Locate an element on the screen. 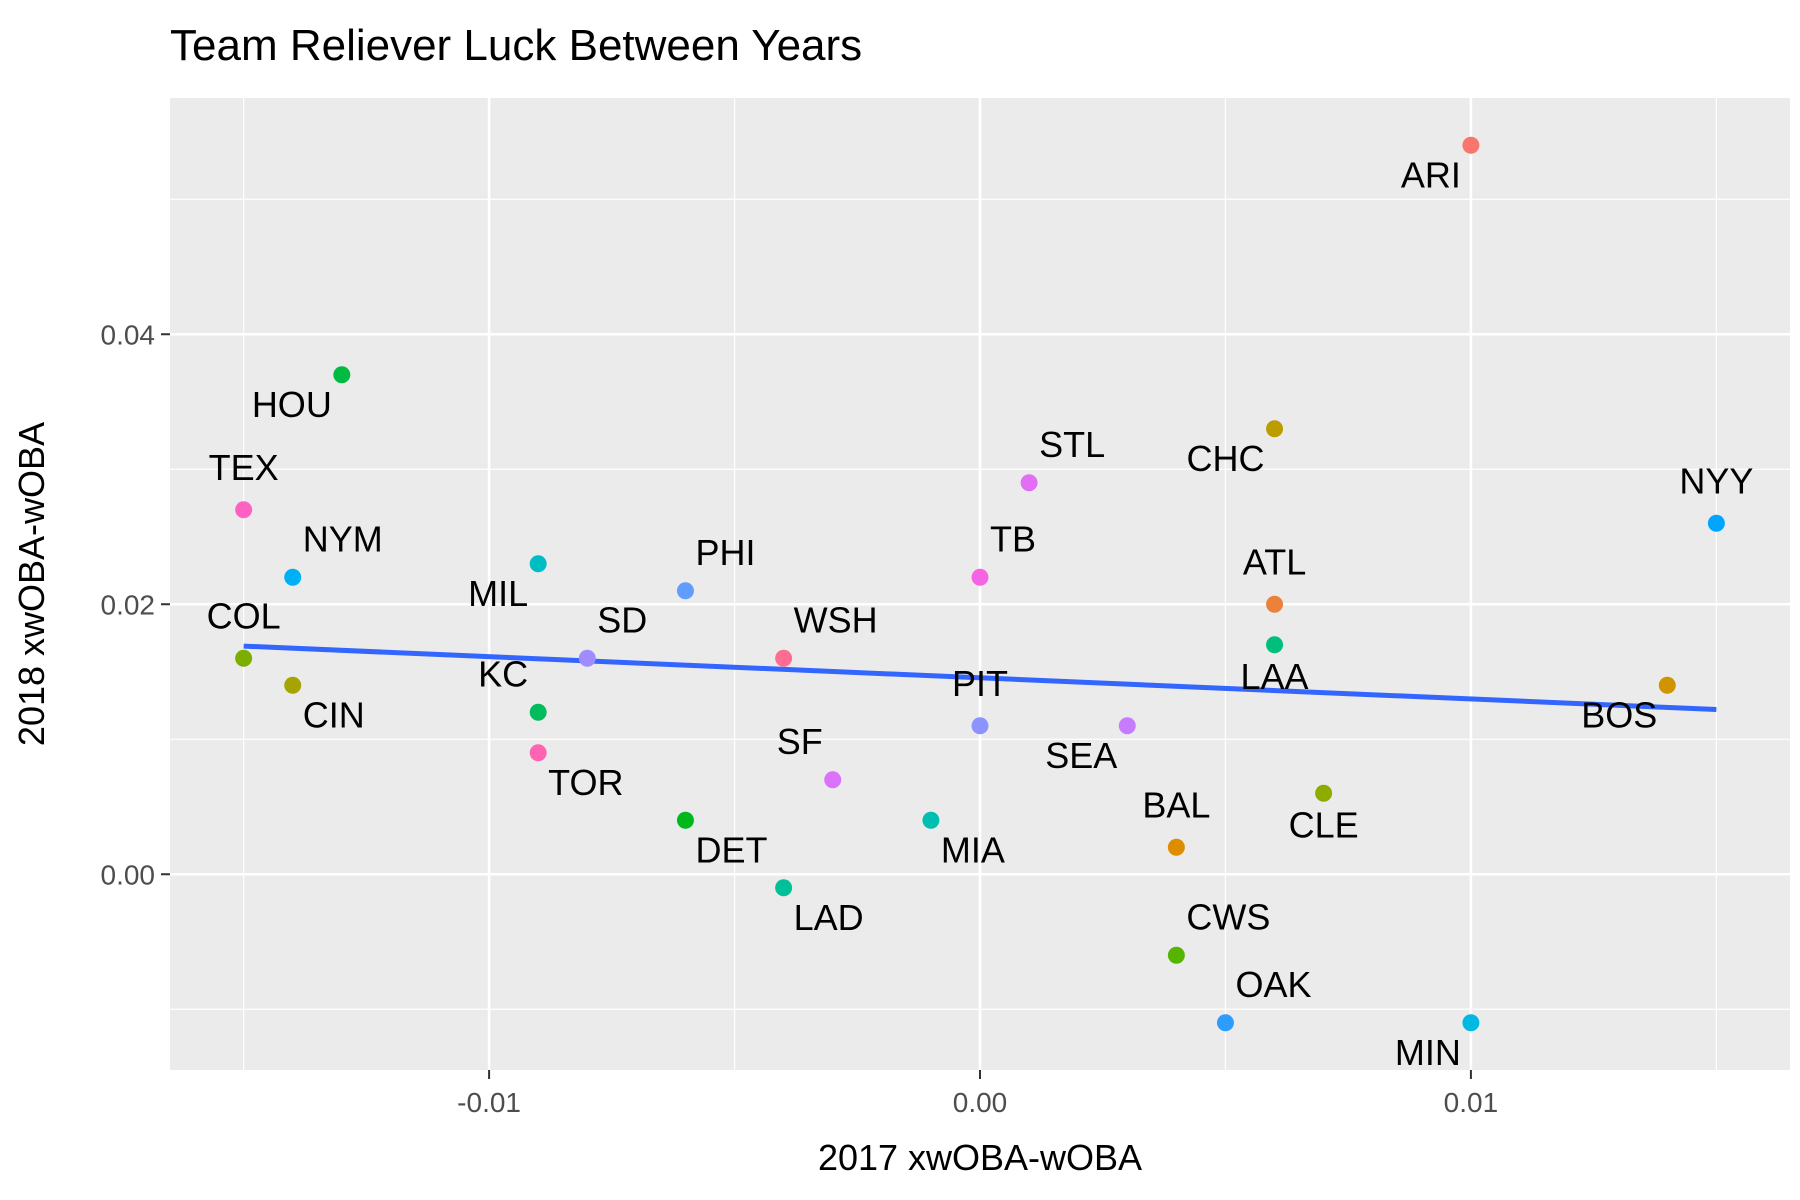 Image resolution: width=1800 pixels, height=1200 pixels. label-col: COL is located at coordinates (244, 615).